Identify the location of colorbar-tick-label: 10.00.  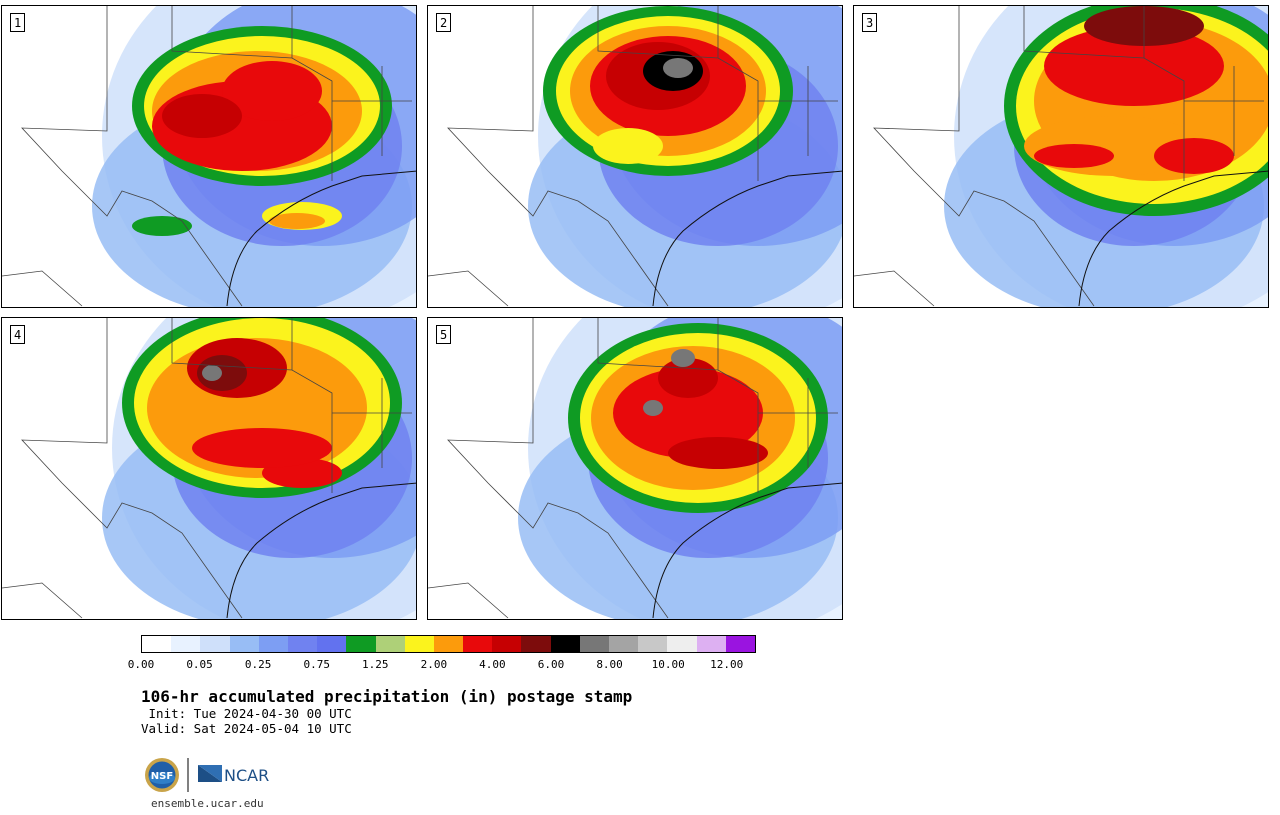
(668, 664).